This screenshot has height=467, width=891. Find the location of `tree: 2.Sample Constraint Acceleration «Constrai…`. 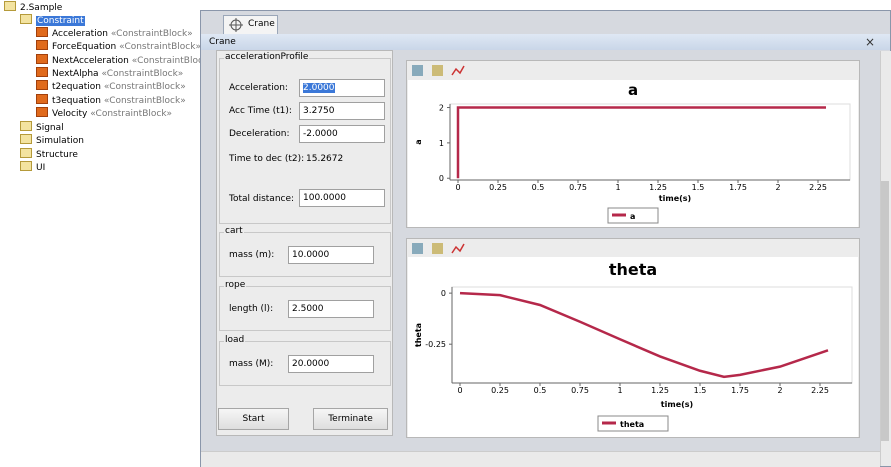

tree: 2.Sample Constraint Acceleration «Constrai… is located at coordinates (107, 90).